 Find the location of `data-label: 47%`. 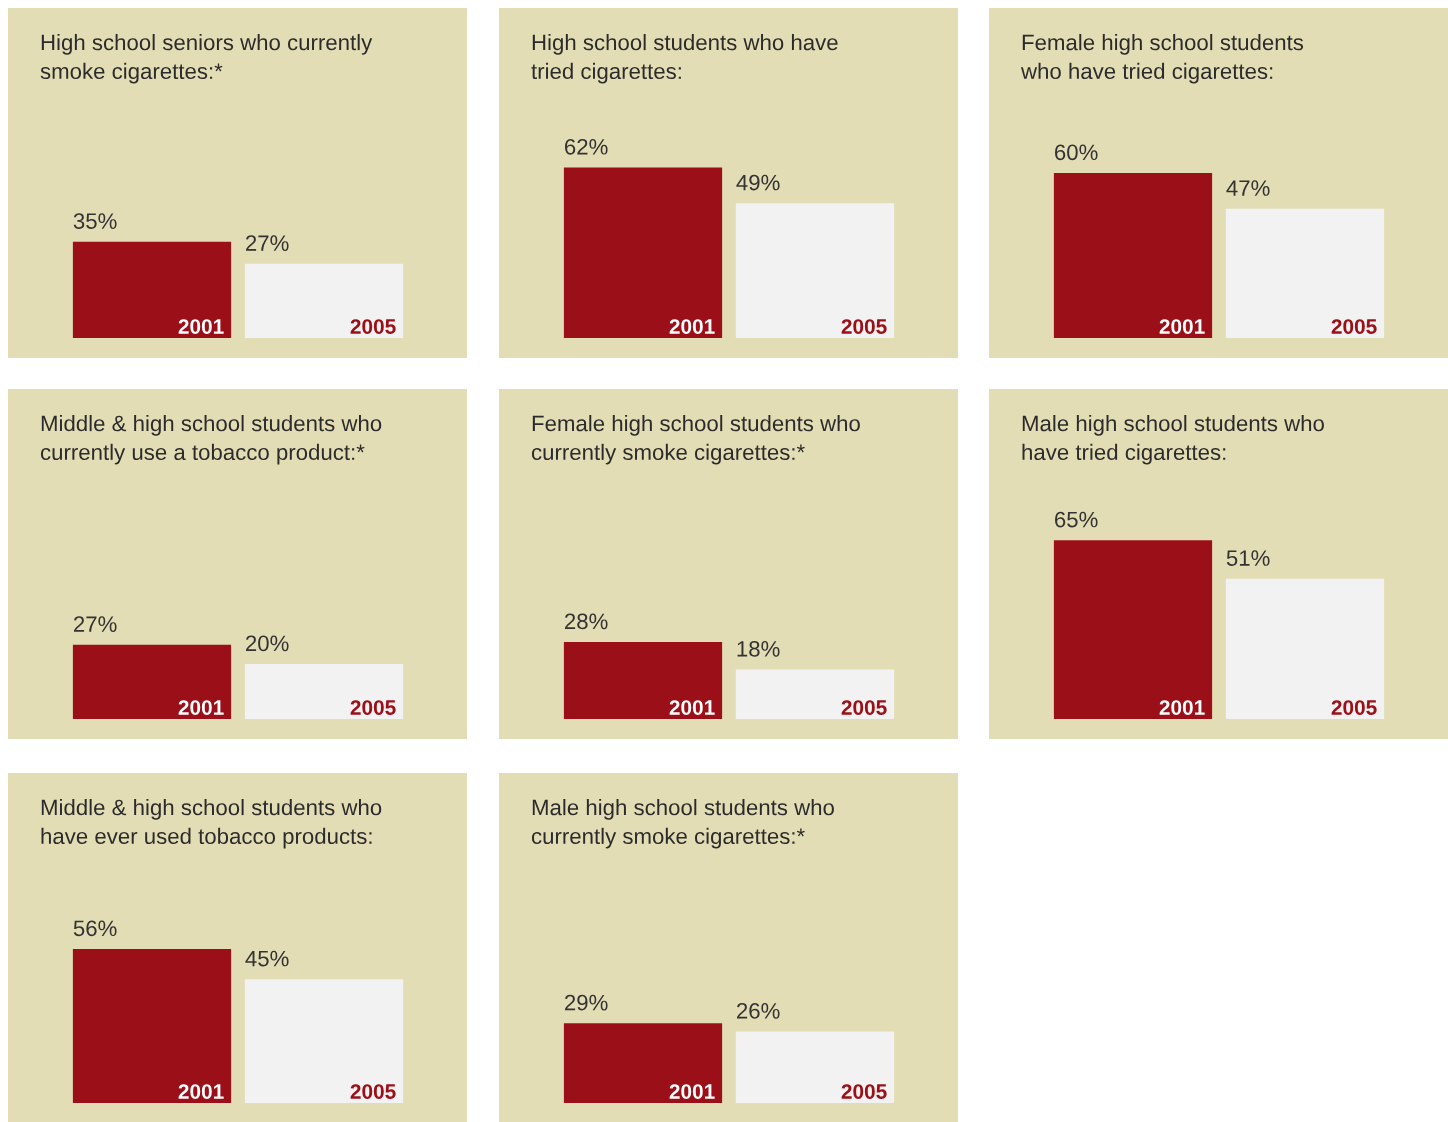

data-label: 47% is located at coordinates (1248, 188).